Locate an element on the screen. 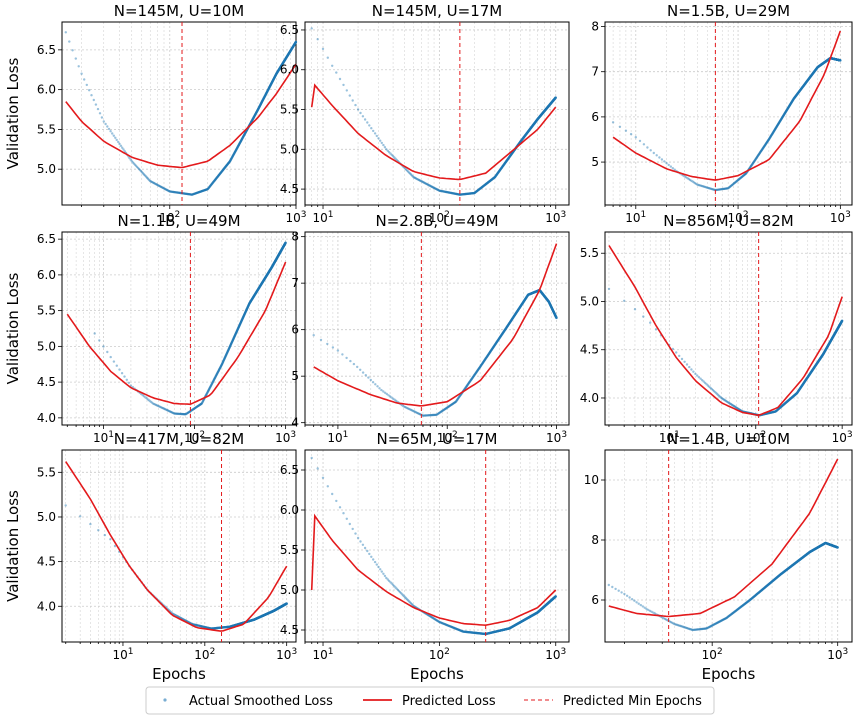  y-tick-label: 5 is located at coordinates (595, 162).